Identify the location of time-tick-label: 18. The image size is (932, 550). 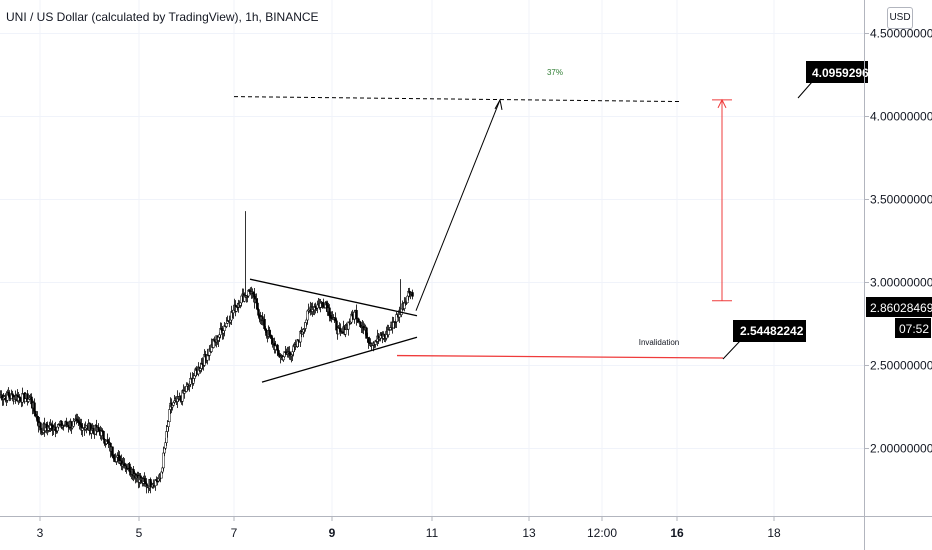
(774, 533).